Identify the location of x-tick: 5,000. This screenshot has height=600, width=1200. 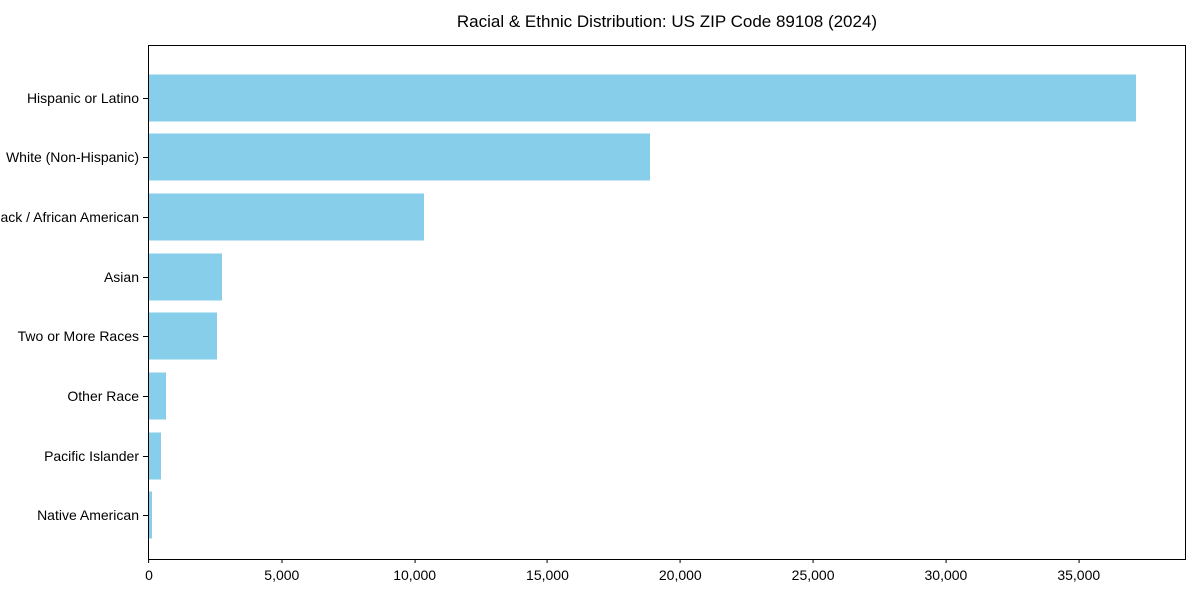
(281, 571).